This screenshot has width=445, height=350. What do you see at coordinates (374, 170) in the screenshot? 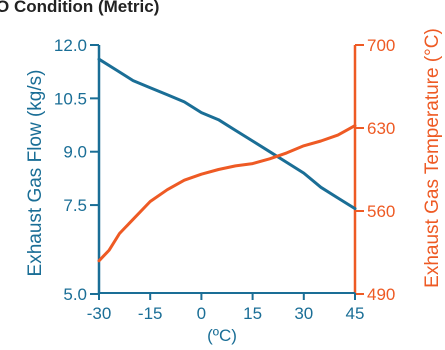
I see `right-axis: 490 560 630 700` at bounding box center [374, 170].